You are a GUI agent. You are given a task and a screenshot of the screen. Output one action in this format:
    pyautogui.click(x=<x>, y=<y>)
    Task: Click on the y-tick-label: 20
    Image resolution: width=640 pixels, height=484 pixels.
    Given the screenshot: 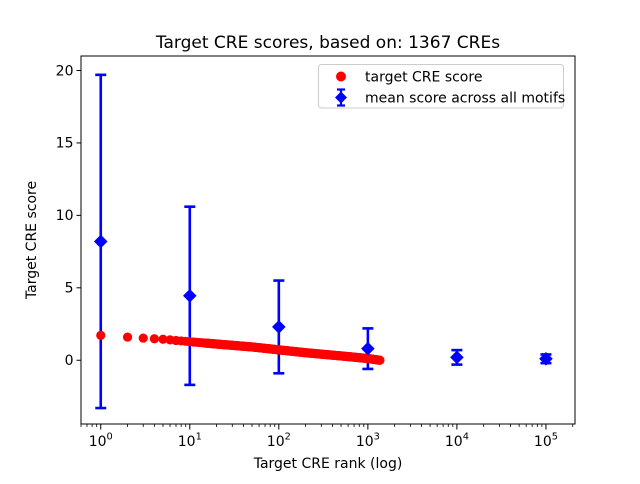 What is the action you would take?
    pyautogui.click(x=65, y=71)
    